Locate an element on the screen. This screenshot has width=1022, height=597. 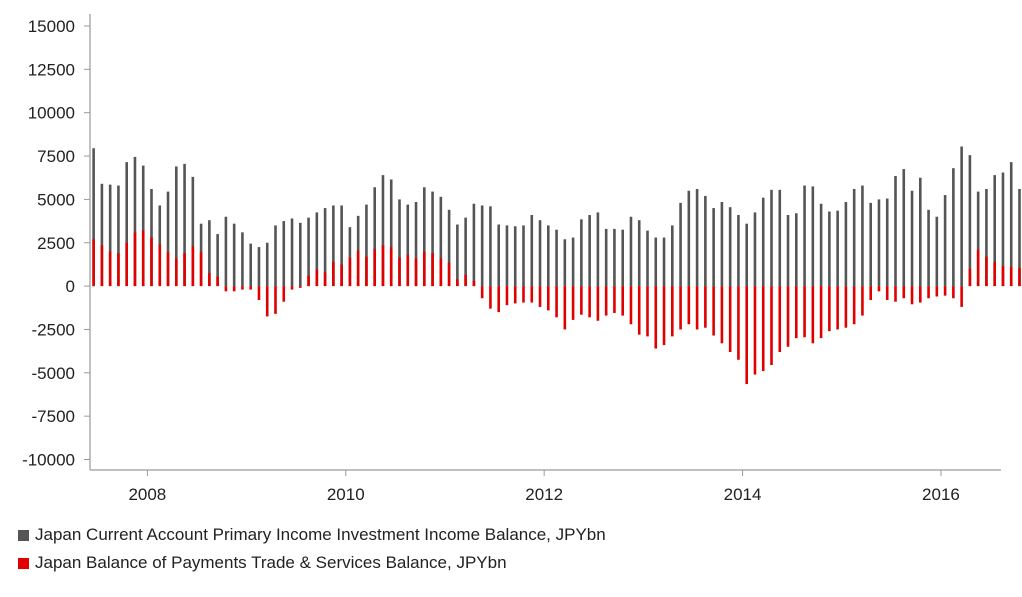
legend-swatch-primary-income is located at coordinates (23, 535).